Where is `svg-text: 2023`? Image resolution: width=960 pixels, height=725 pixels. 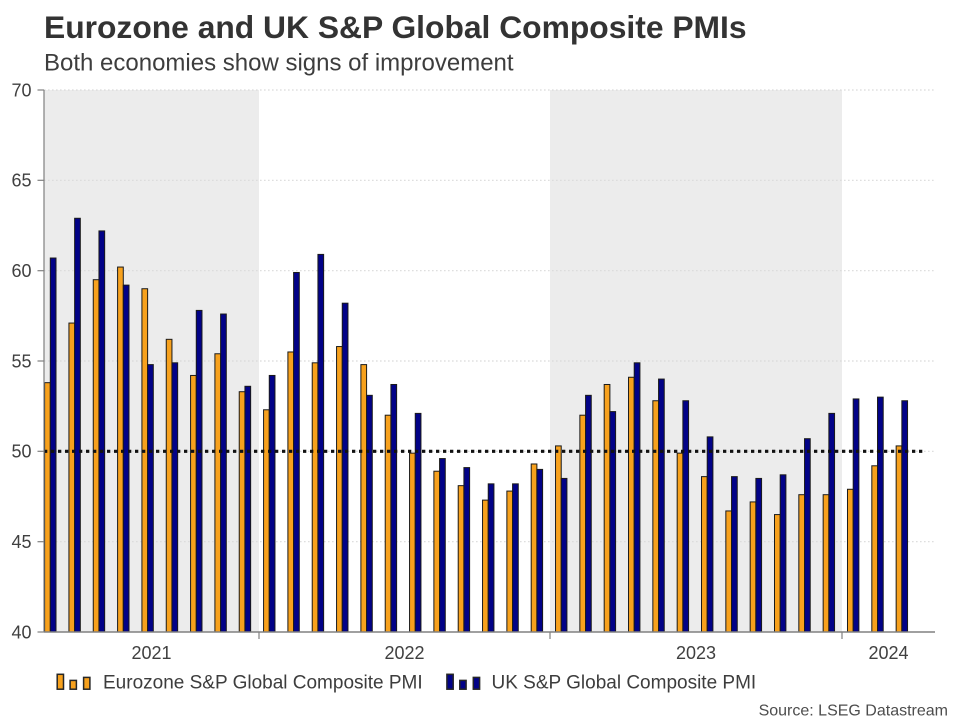 svg-text: 2023 is located at coordinates (696, 653).